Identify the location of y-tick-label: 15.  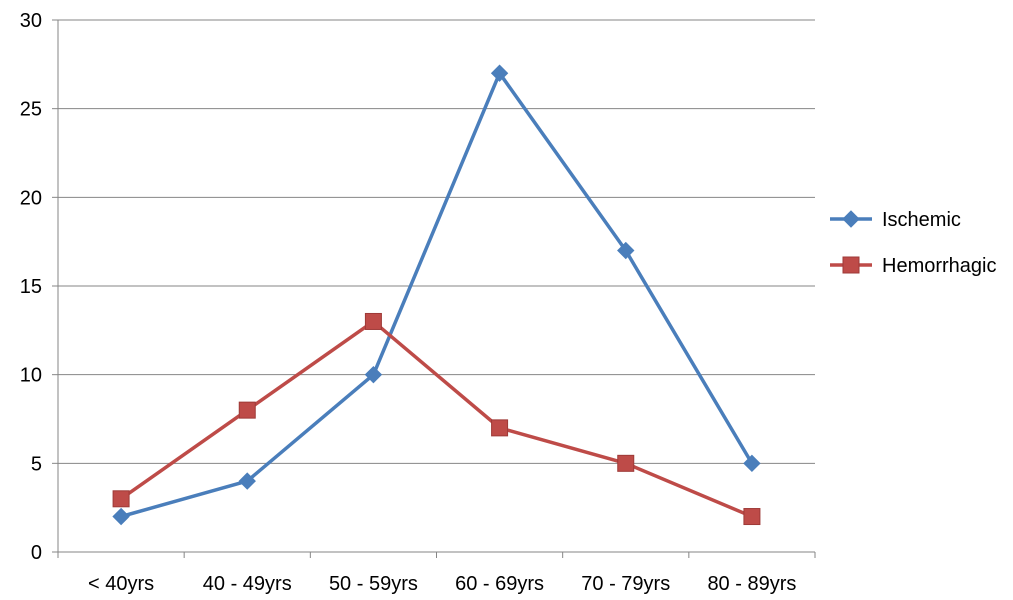
(31, 287).